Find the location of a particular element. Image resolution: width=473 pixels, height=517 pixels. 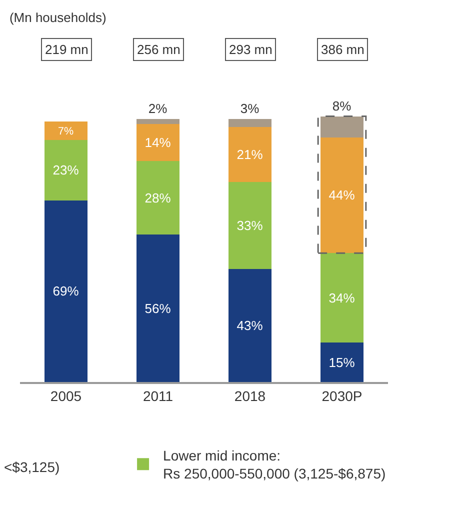

data-label: 56% is located at coordinates (158, 308).